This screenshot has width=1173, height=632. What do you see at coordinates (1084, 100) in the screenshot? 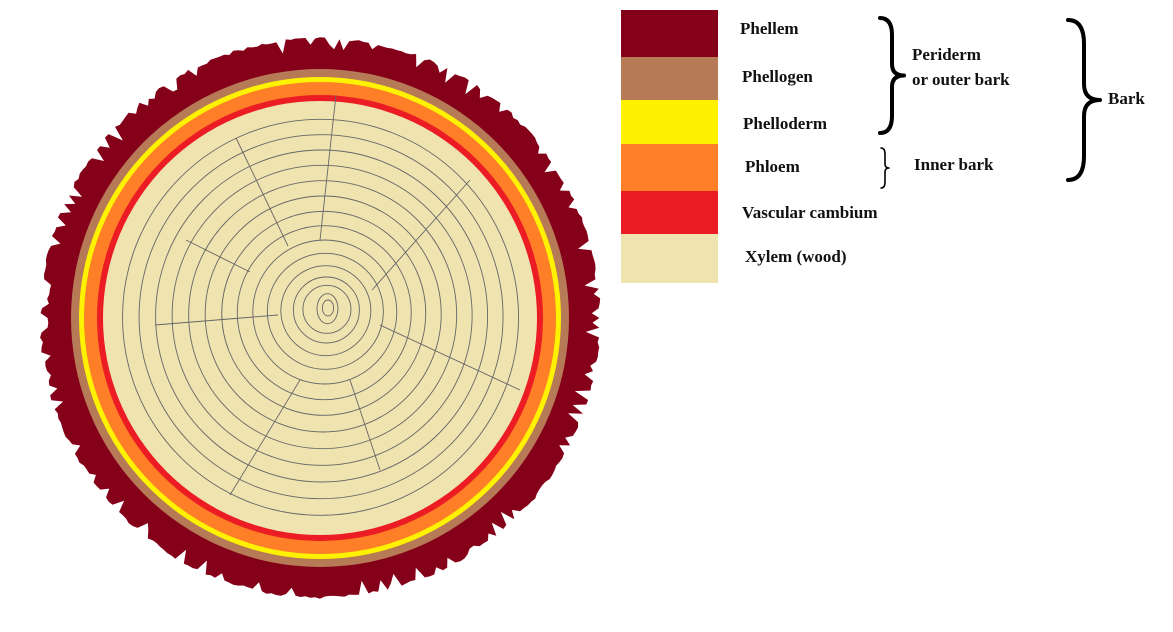
I see `bark-brace` at bounding box center [1084, 100].